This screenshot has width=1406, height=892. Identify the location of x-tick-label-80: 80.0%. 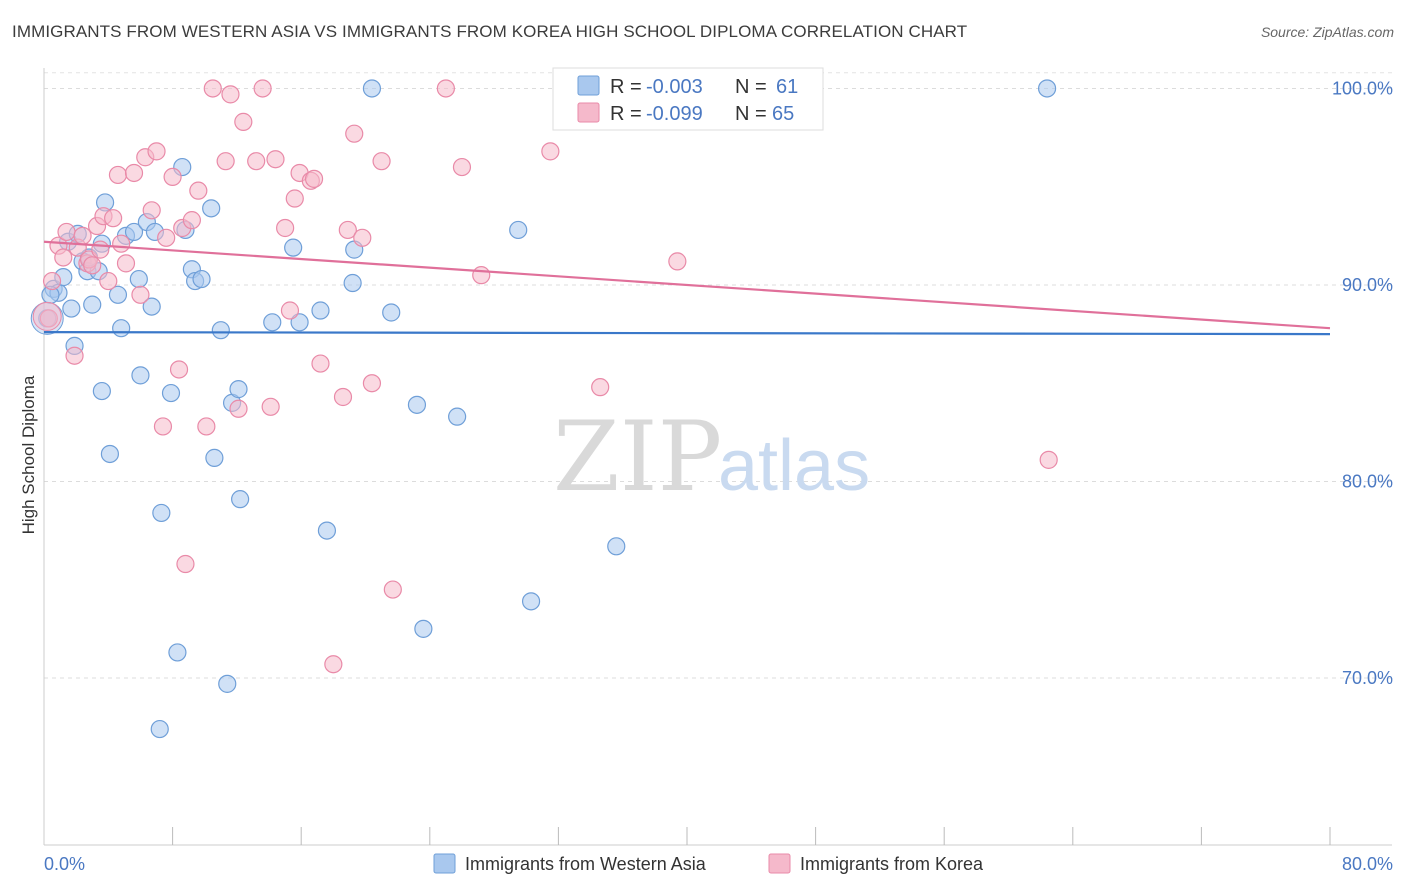
(1367, 864).